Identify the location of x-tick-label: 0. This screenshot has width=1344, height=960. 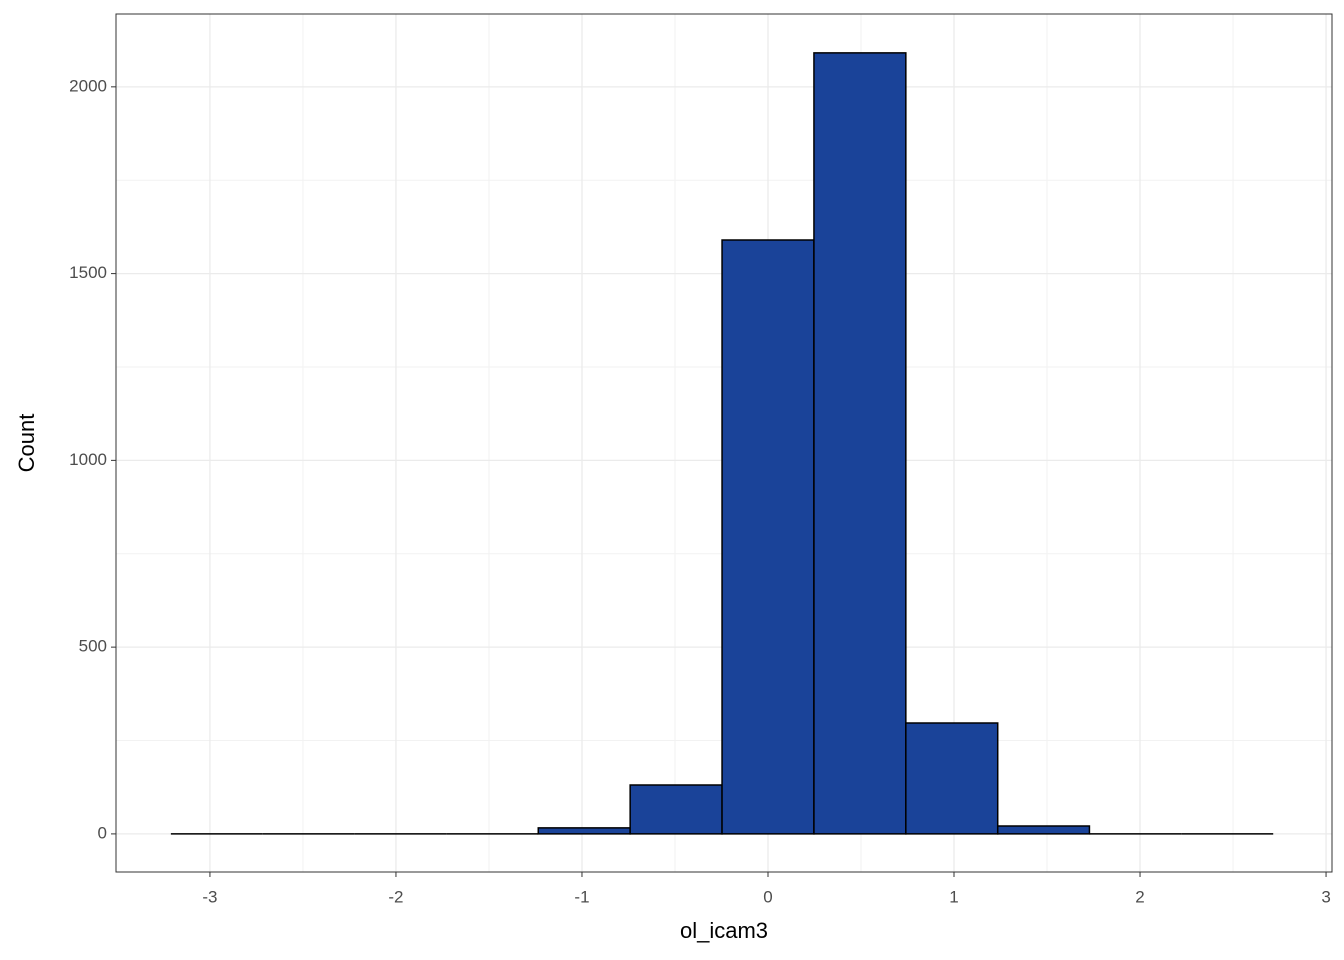
(767, 896).